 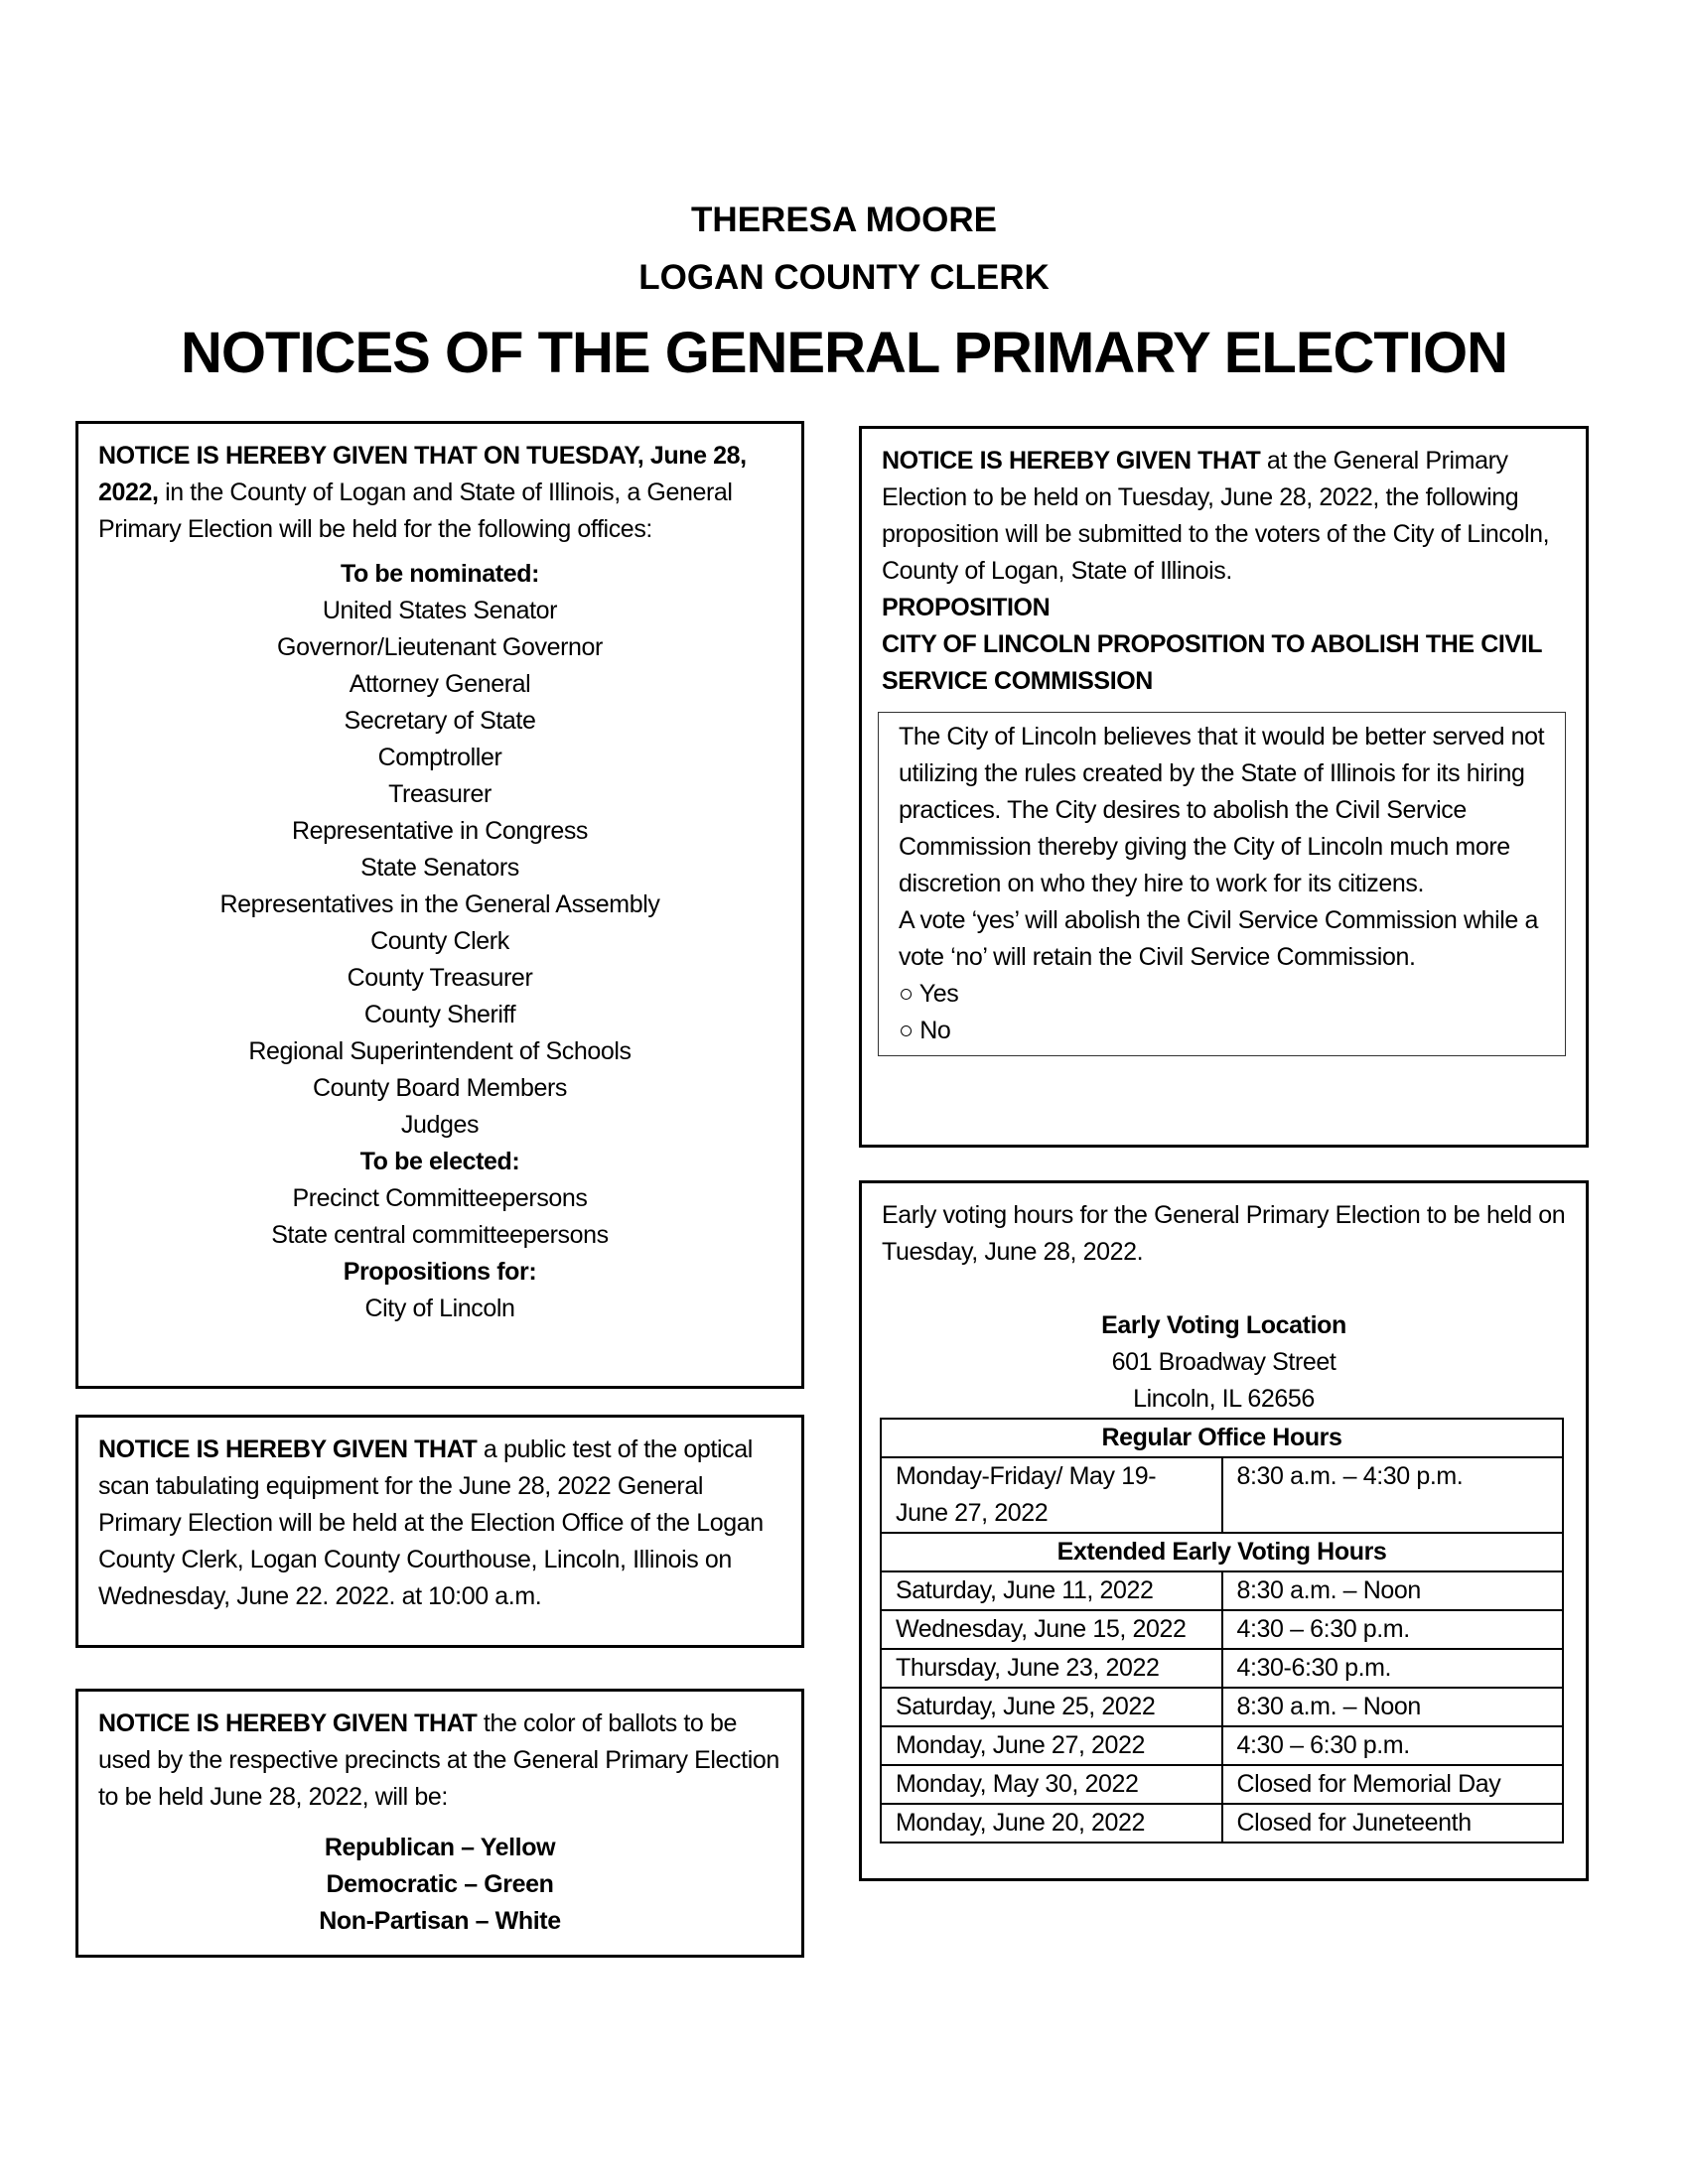 What do you see at coordinates (844, 277) in the screenshot?
I see `clerk-office: LOGAN COUNTY CLERK` at bounding box center [844, 277].